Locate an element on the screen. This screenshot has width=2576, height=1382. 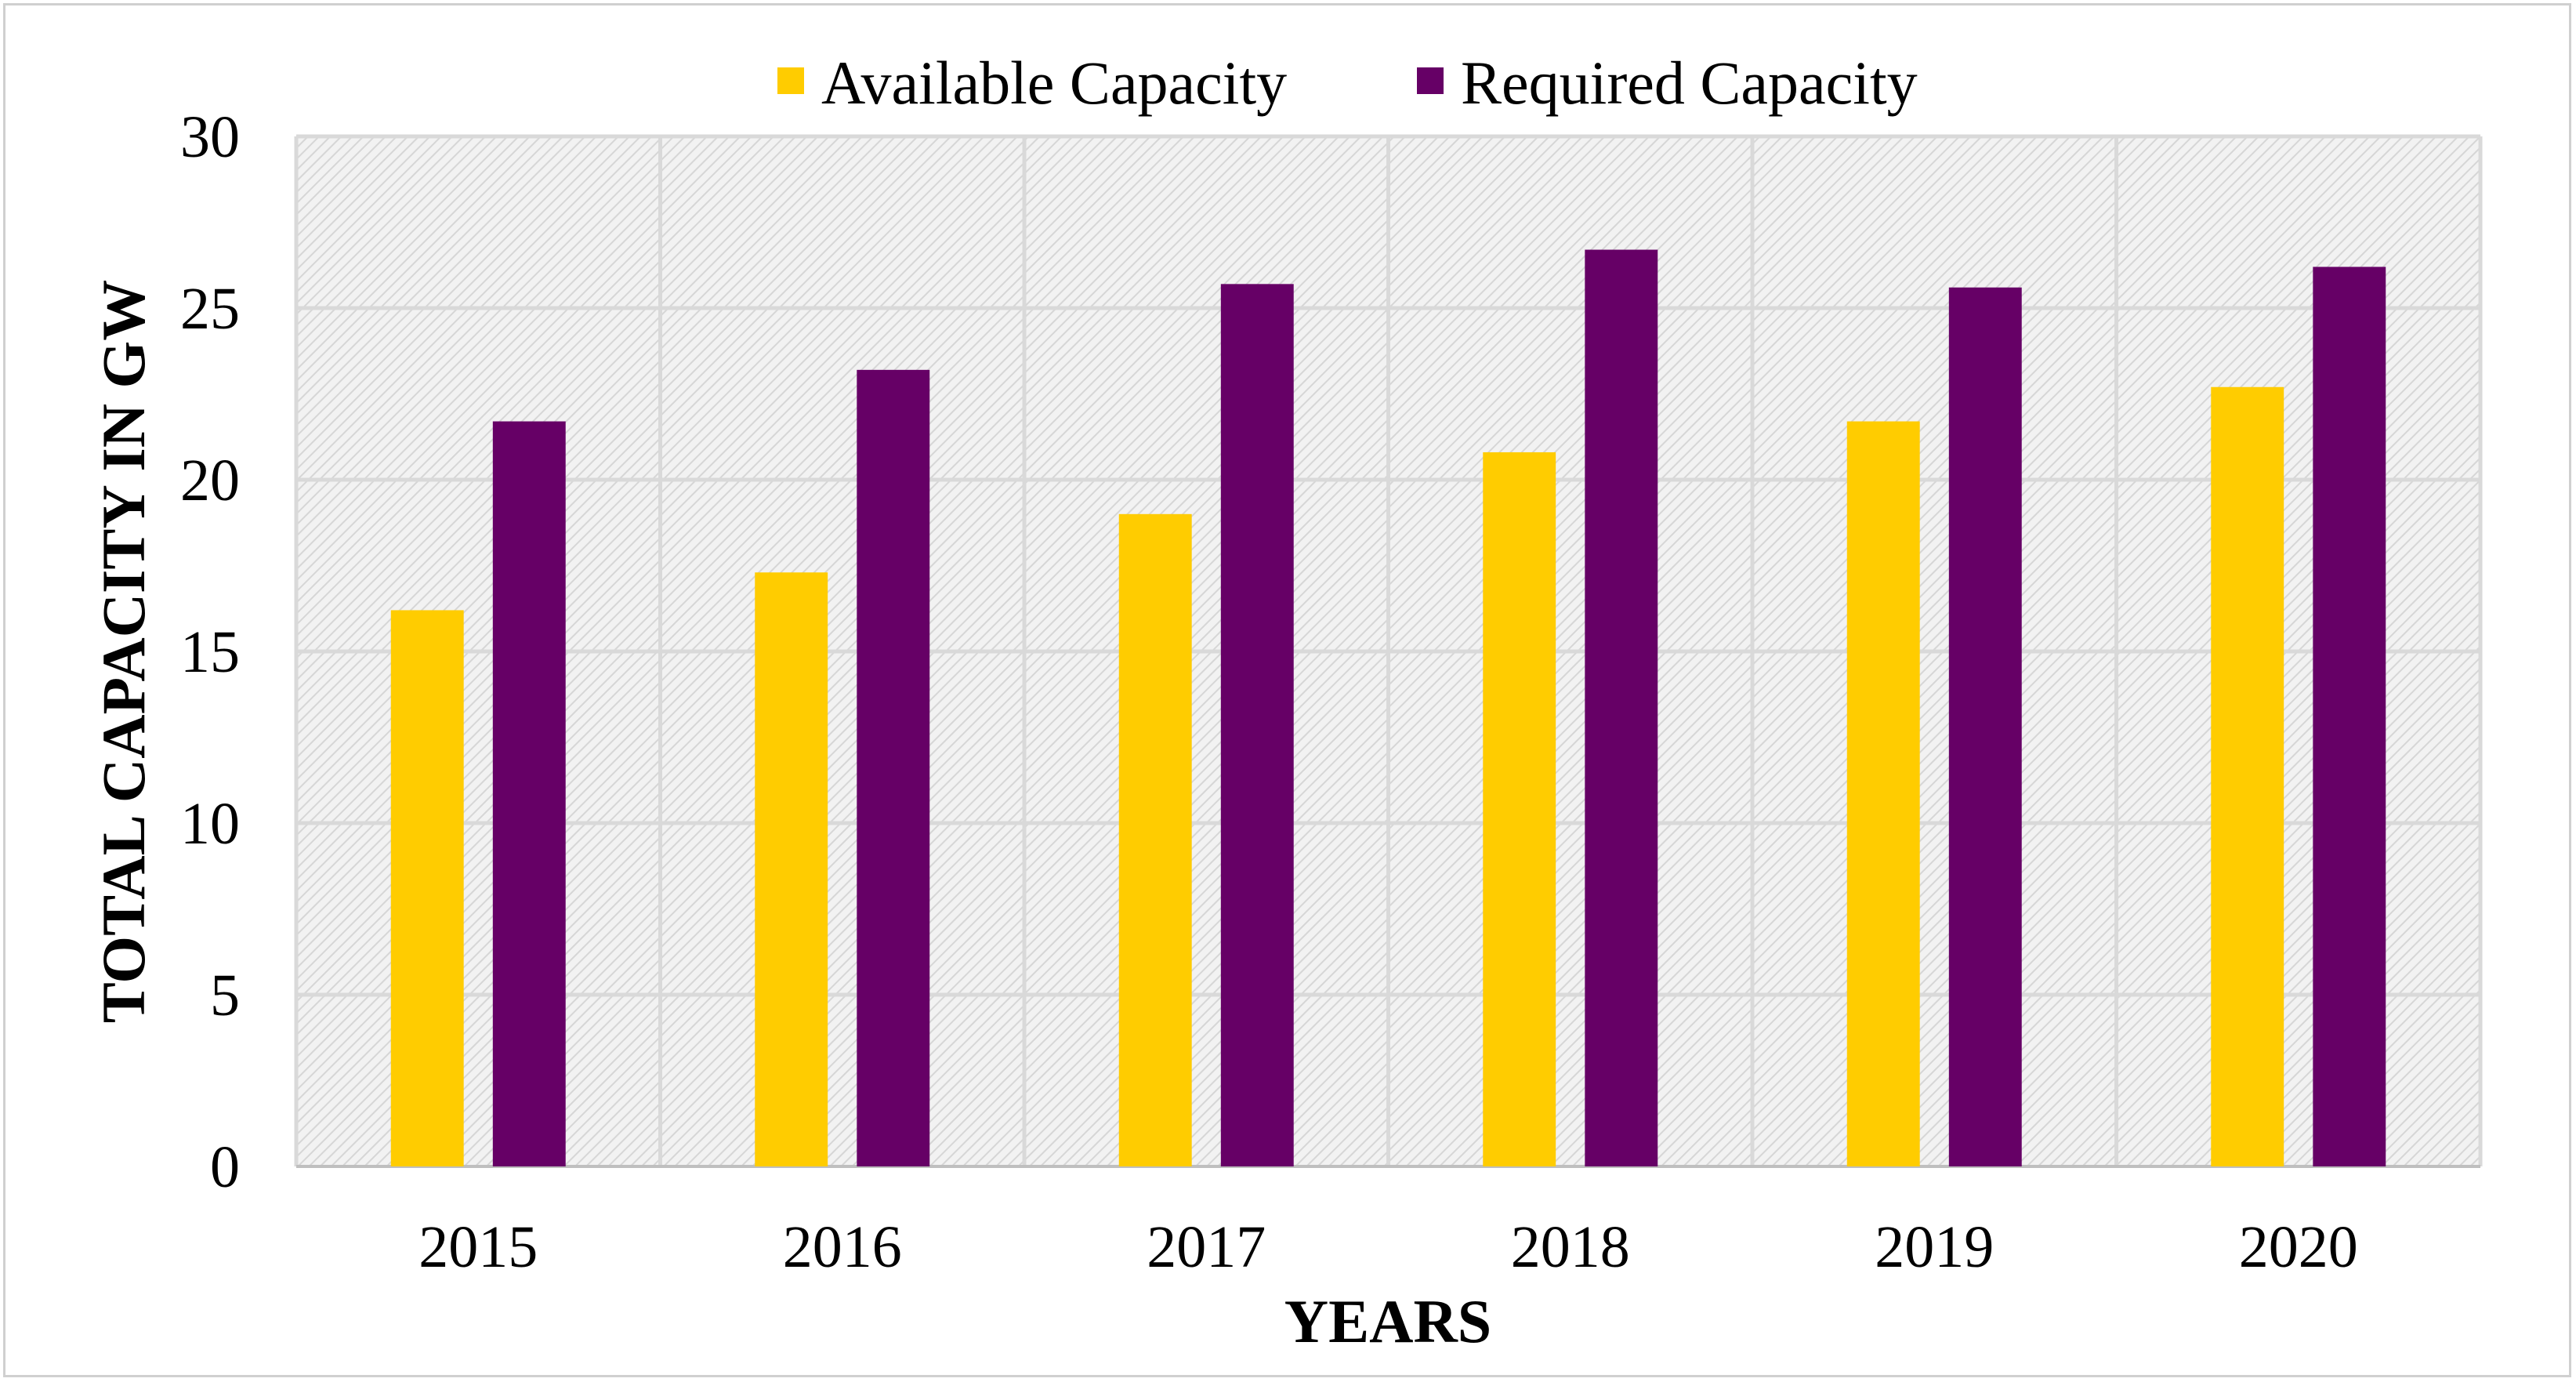
bar-available-2015 is located at coordinates (427, 888).